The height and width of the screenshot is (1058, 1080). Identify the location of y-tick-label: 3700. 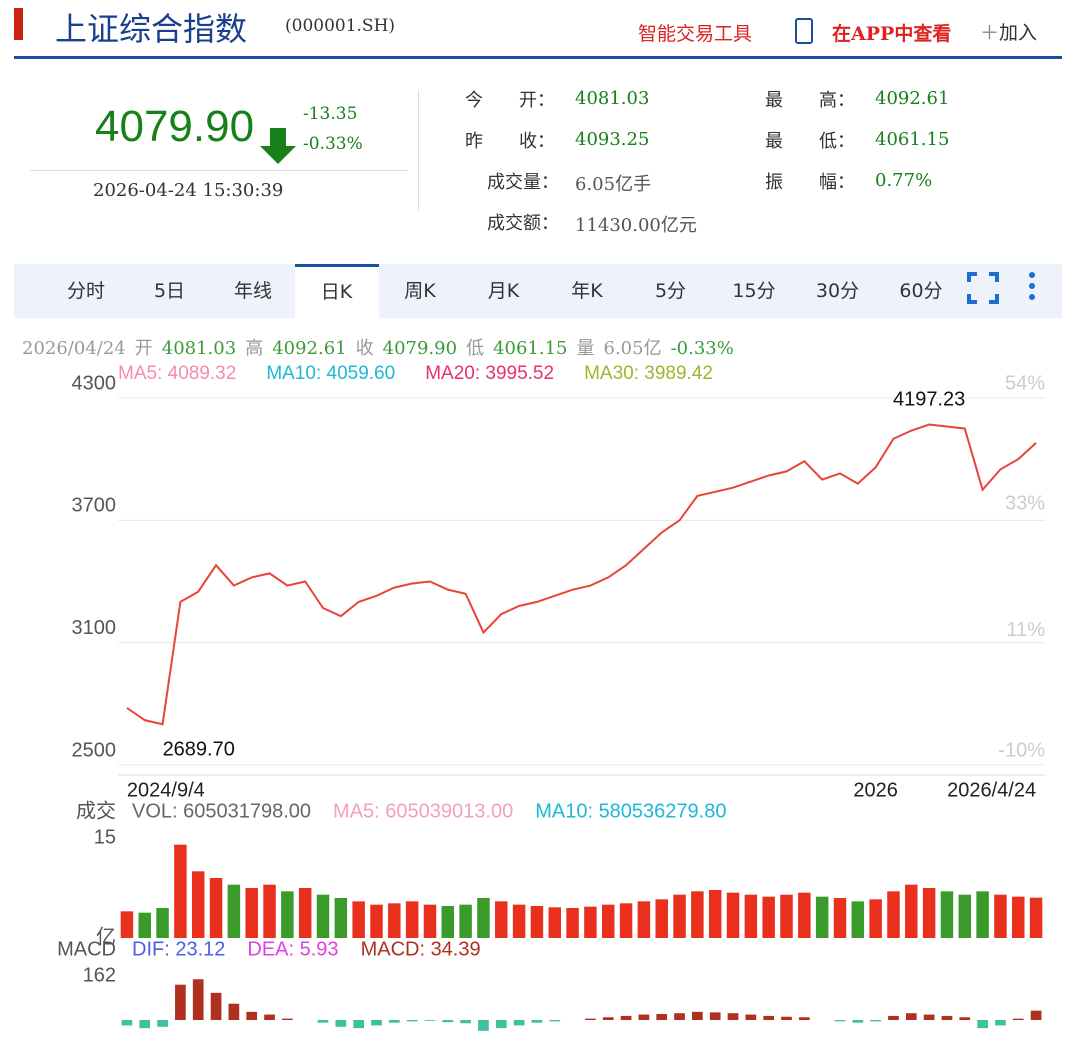
(94, 506).